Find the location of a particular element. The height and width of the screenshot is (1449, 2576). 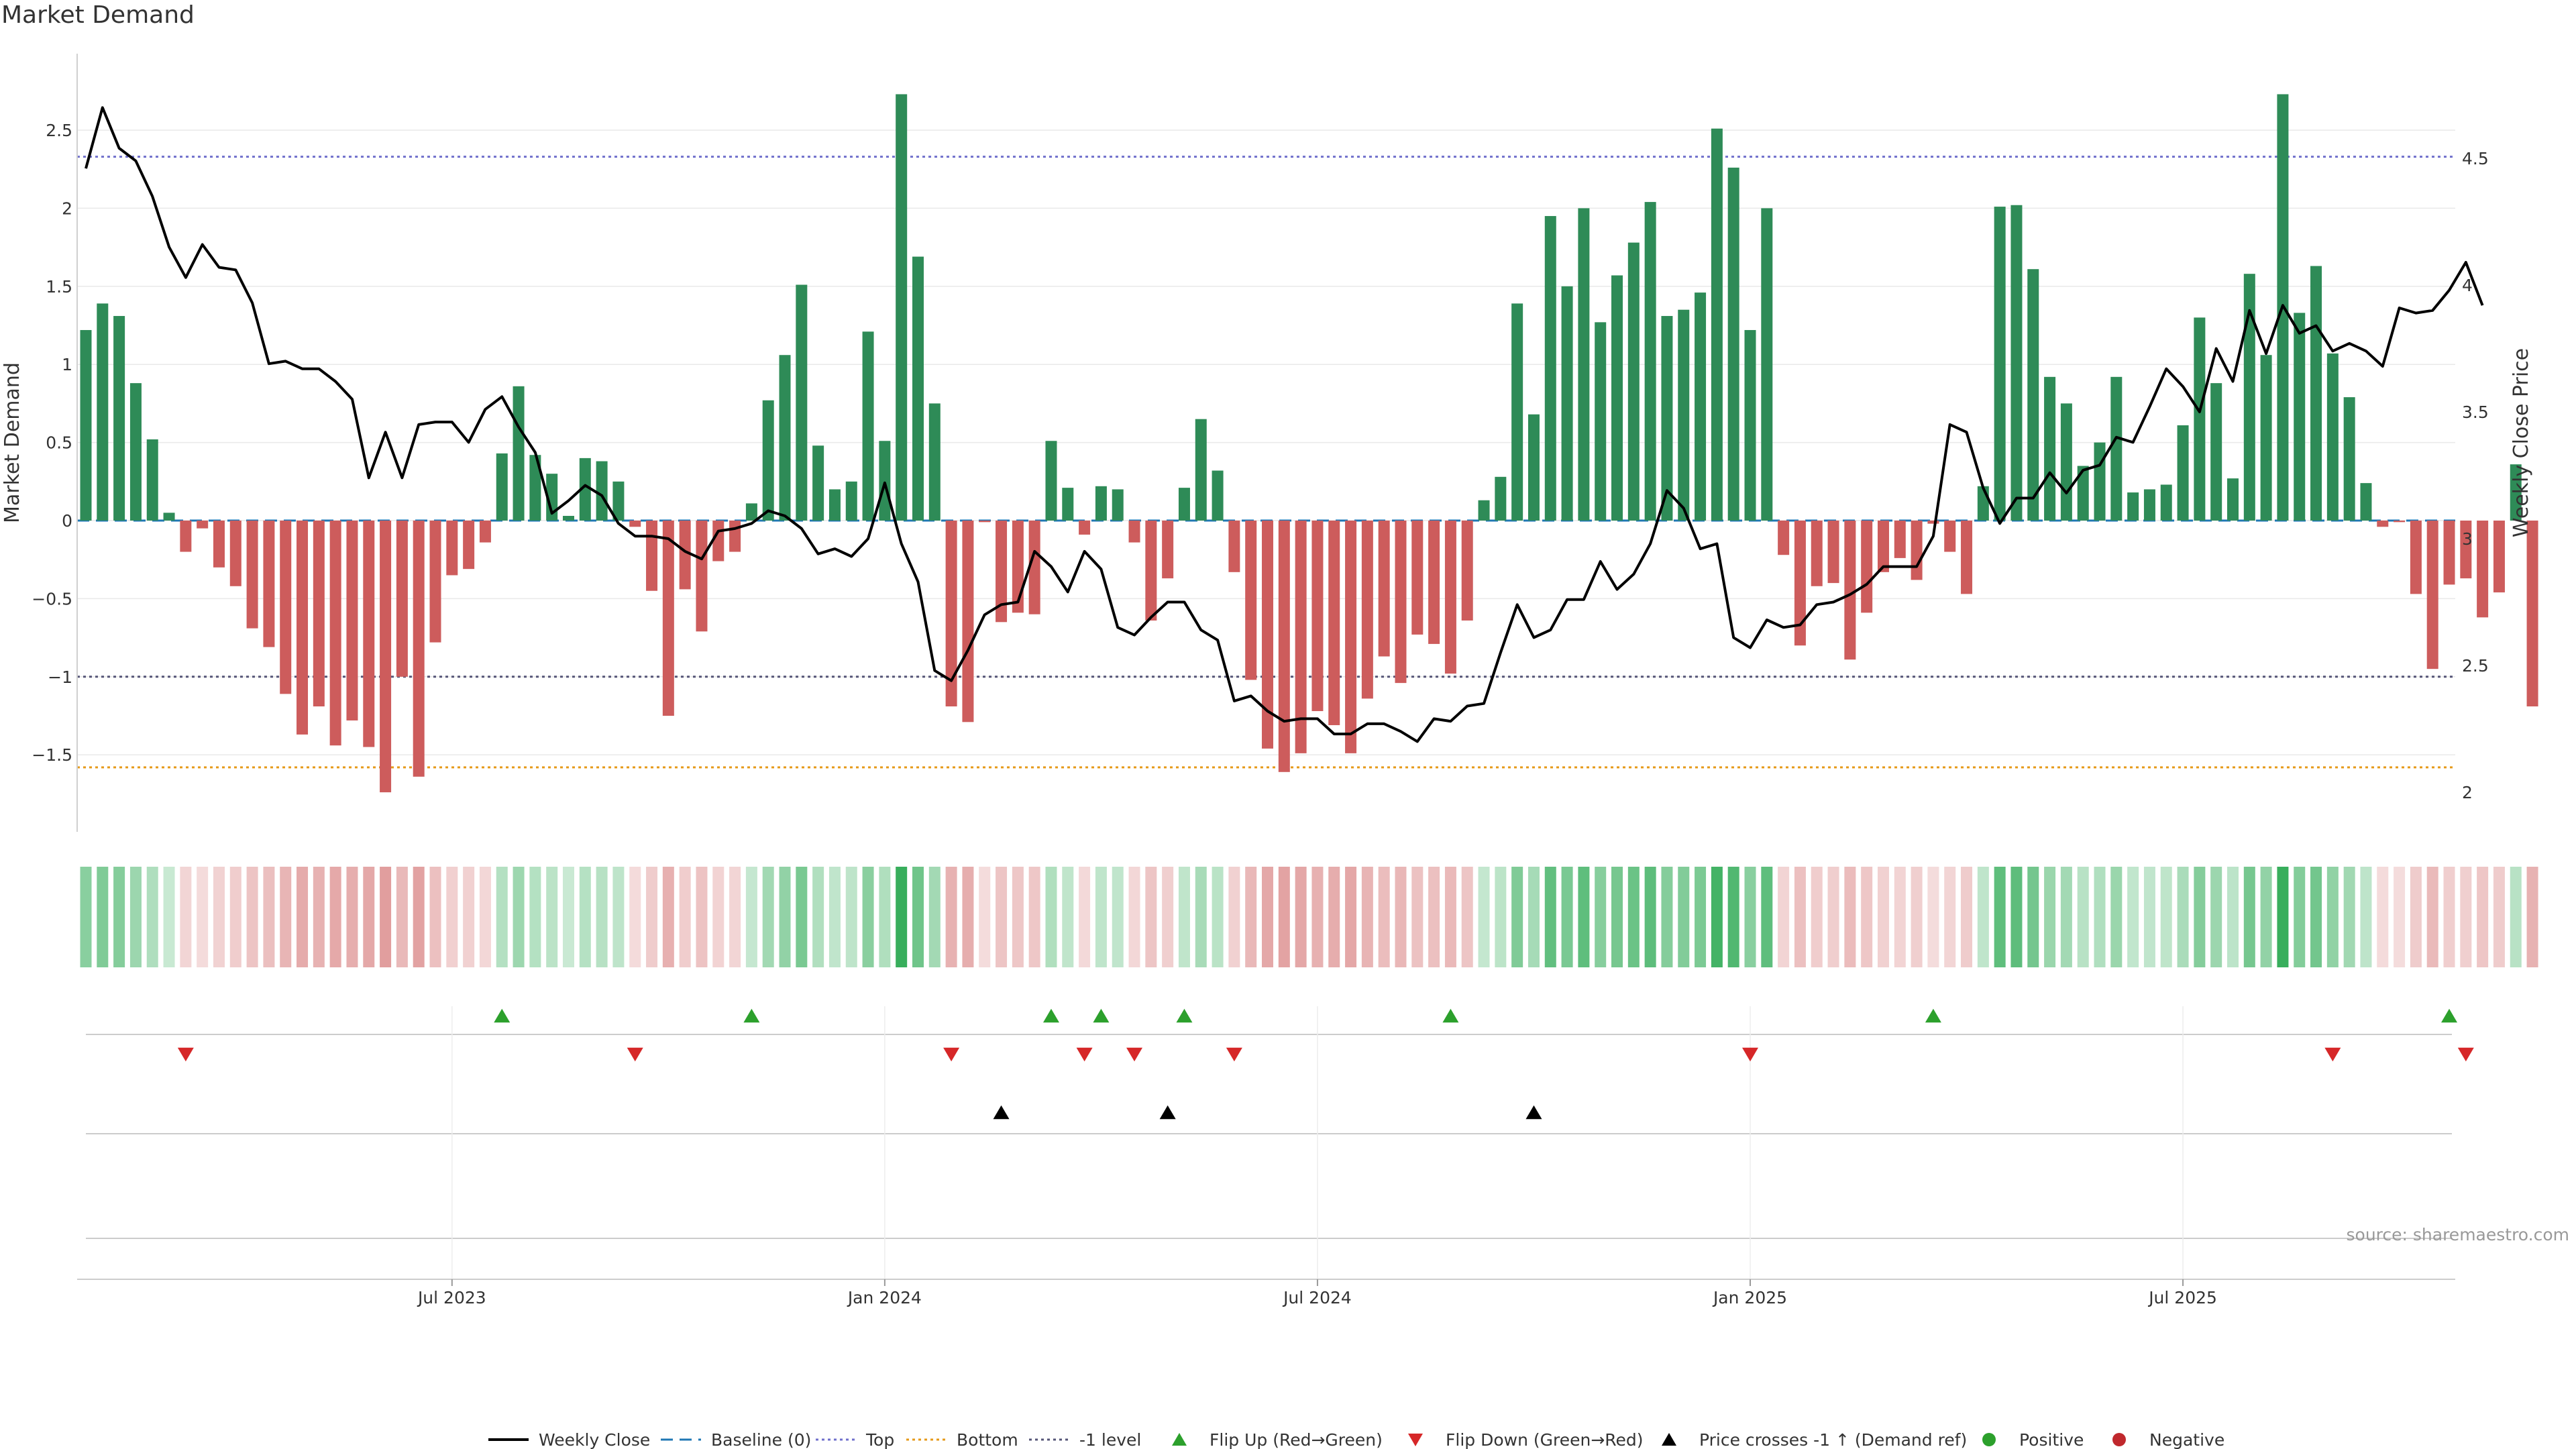

legend-item: Flip Up (Red→Green) is located at coordinates (1277, 1439).